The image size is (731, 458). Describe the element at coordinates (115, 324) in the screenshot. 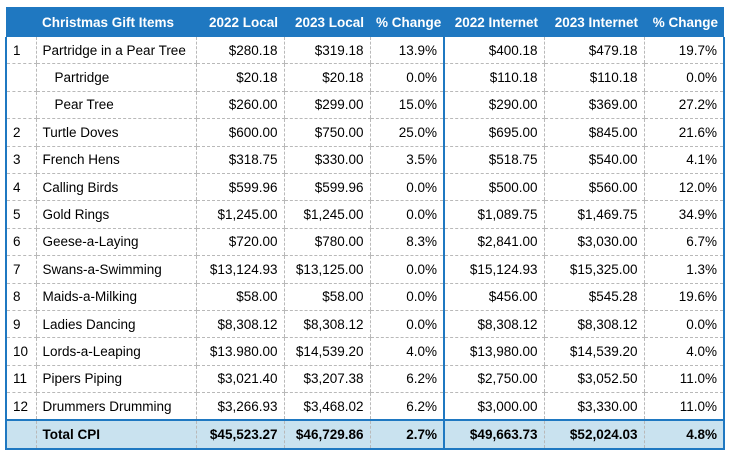

I see `cell-gift-name: Ladies Dancing` at that location.